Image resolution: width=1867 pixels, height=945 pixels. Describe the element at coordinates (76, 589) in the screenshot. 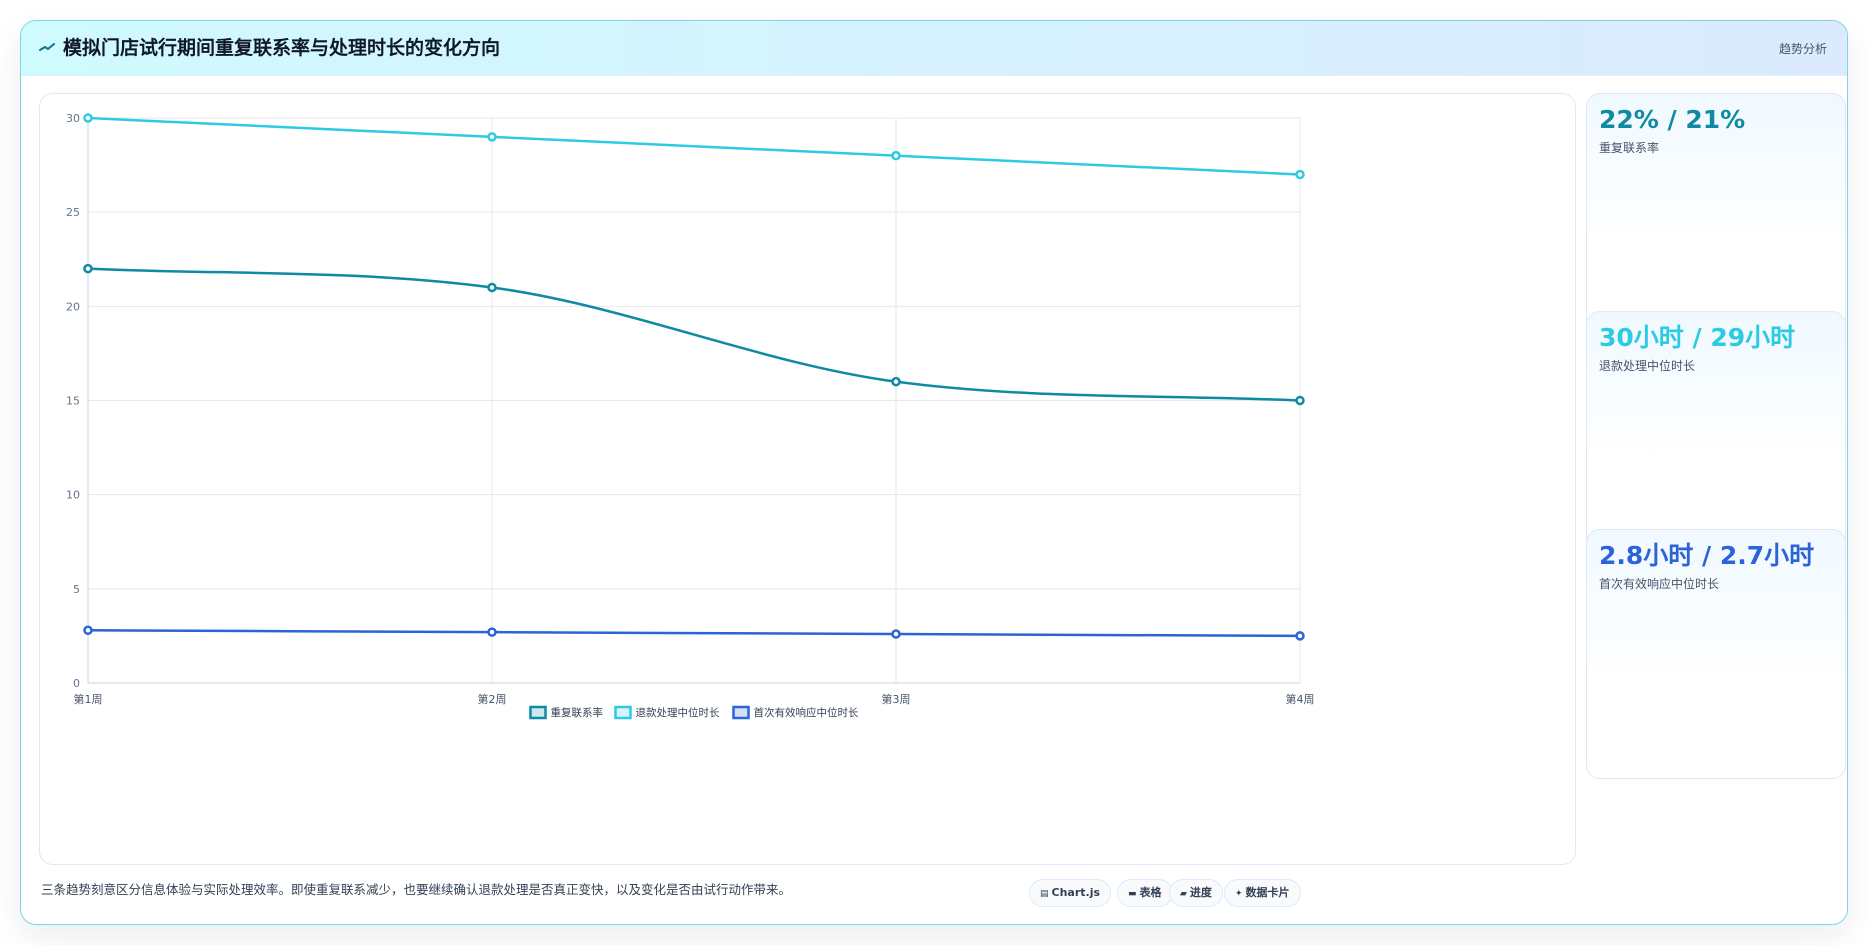

I see `y-tick-label: 5` at that location.